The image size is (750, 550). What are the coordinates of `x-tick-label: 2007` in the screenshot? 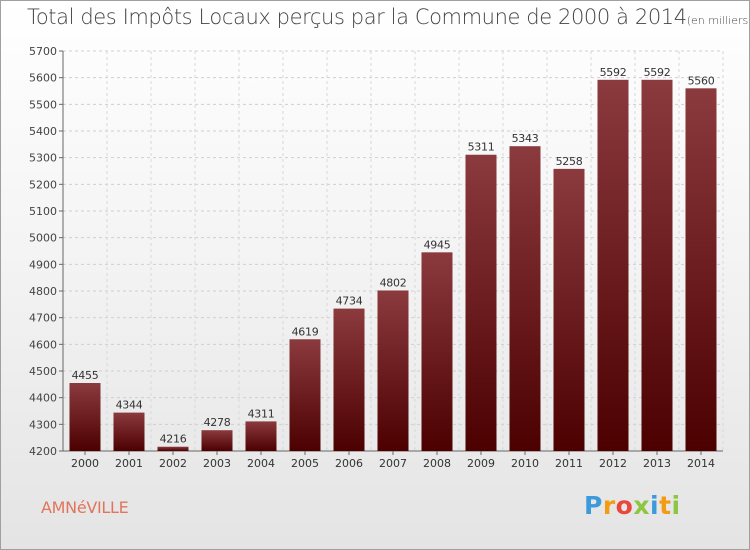 It's located at (393, 463).